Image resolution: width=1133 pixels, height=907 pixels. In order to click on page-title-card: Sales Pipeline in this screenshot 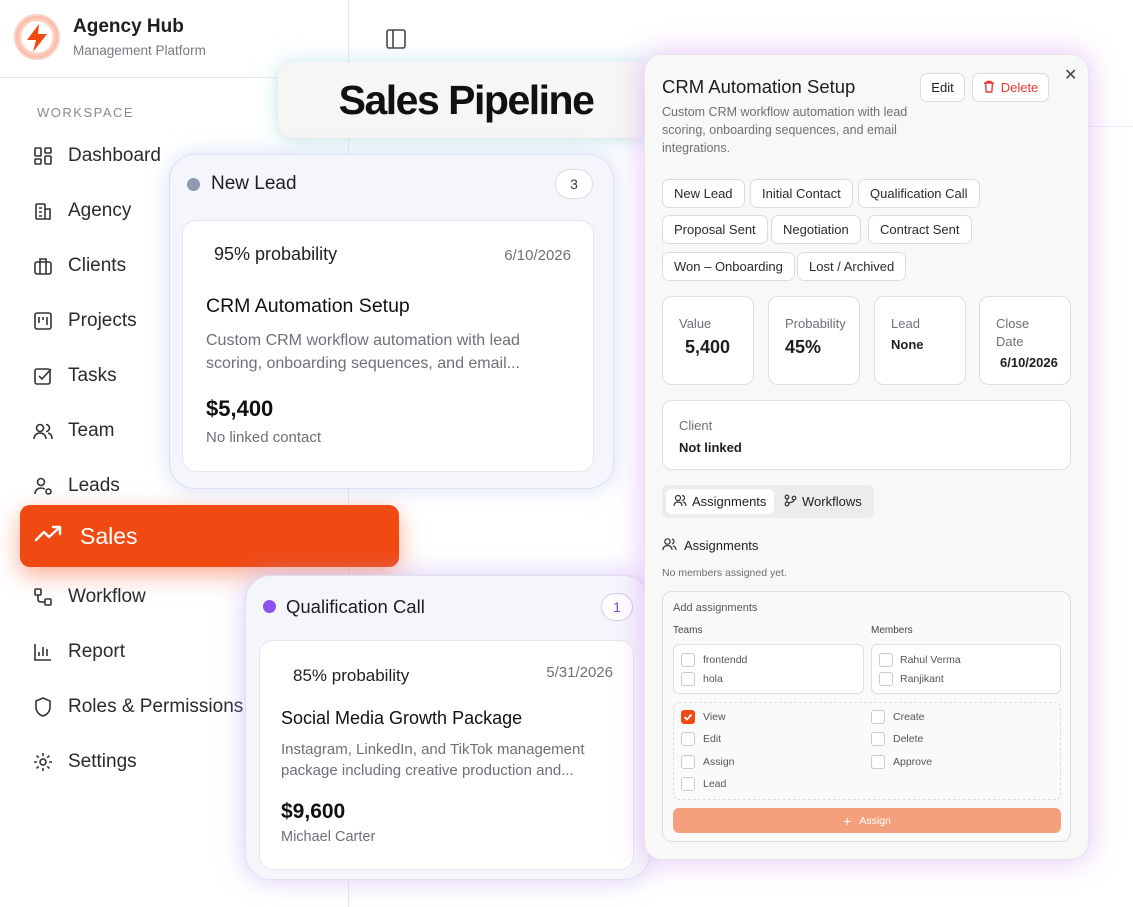, I will do `click(466, 100)`.